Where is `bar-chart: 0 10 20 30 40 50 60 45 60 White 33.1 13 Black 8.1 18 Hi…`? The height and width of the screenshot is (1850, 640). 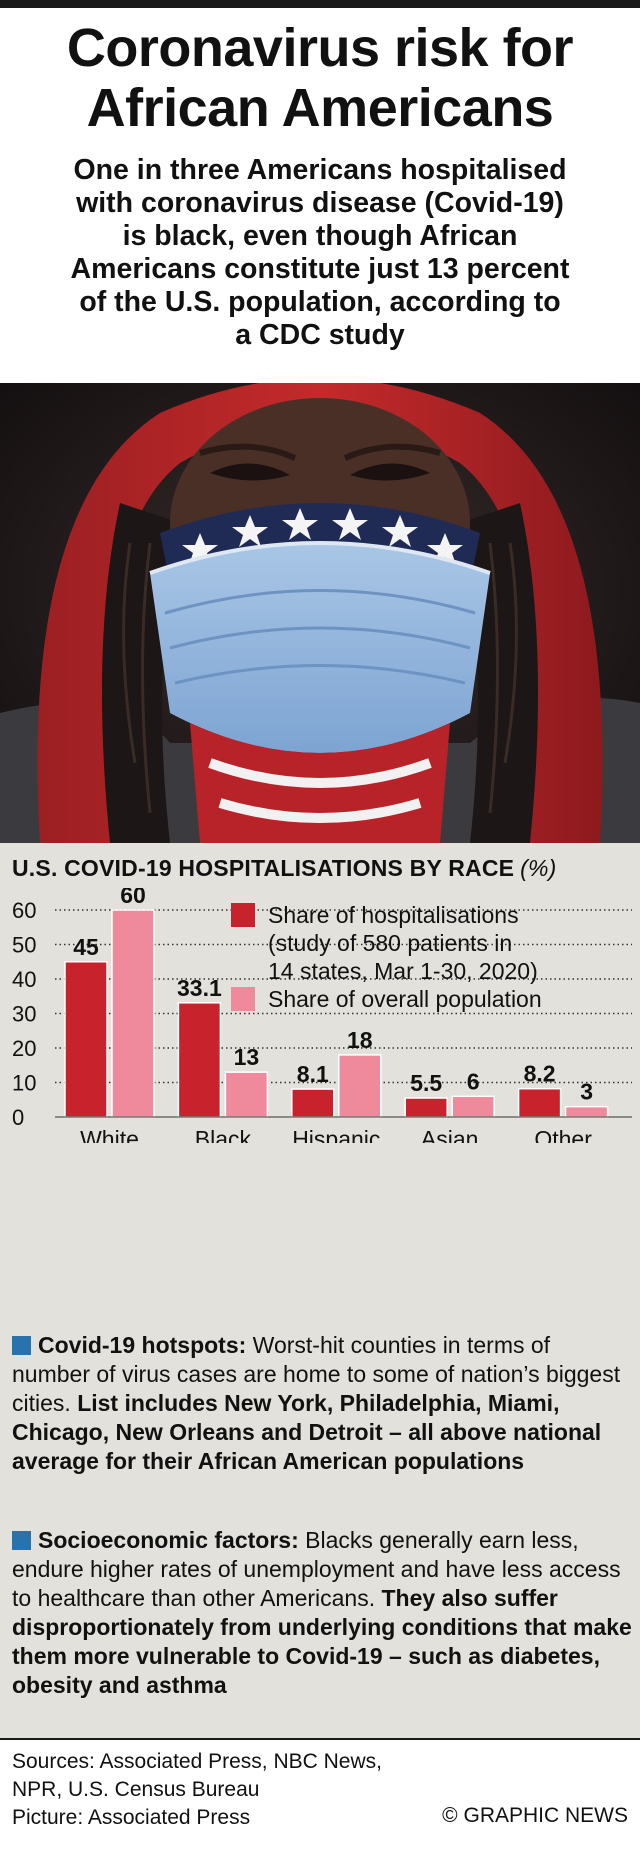 bar-chart: 0 10 20 30 40 50 60 45 60 White 33.1 13 Black 8.1 18 Hi… is located at coordinates (322, 1015).